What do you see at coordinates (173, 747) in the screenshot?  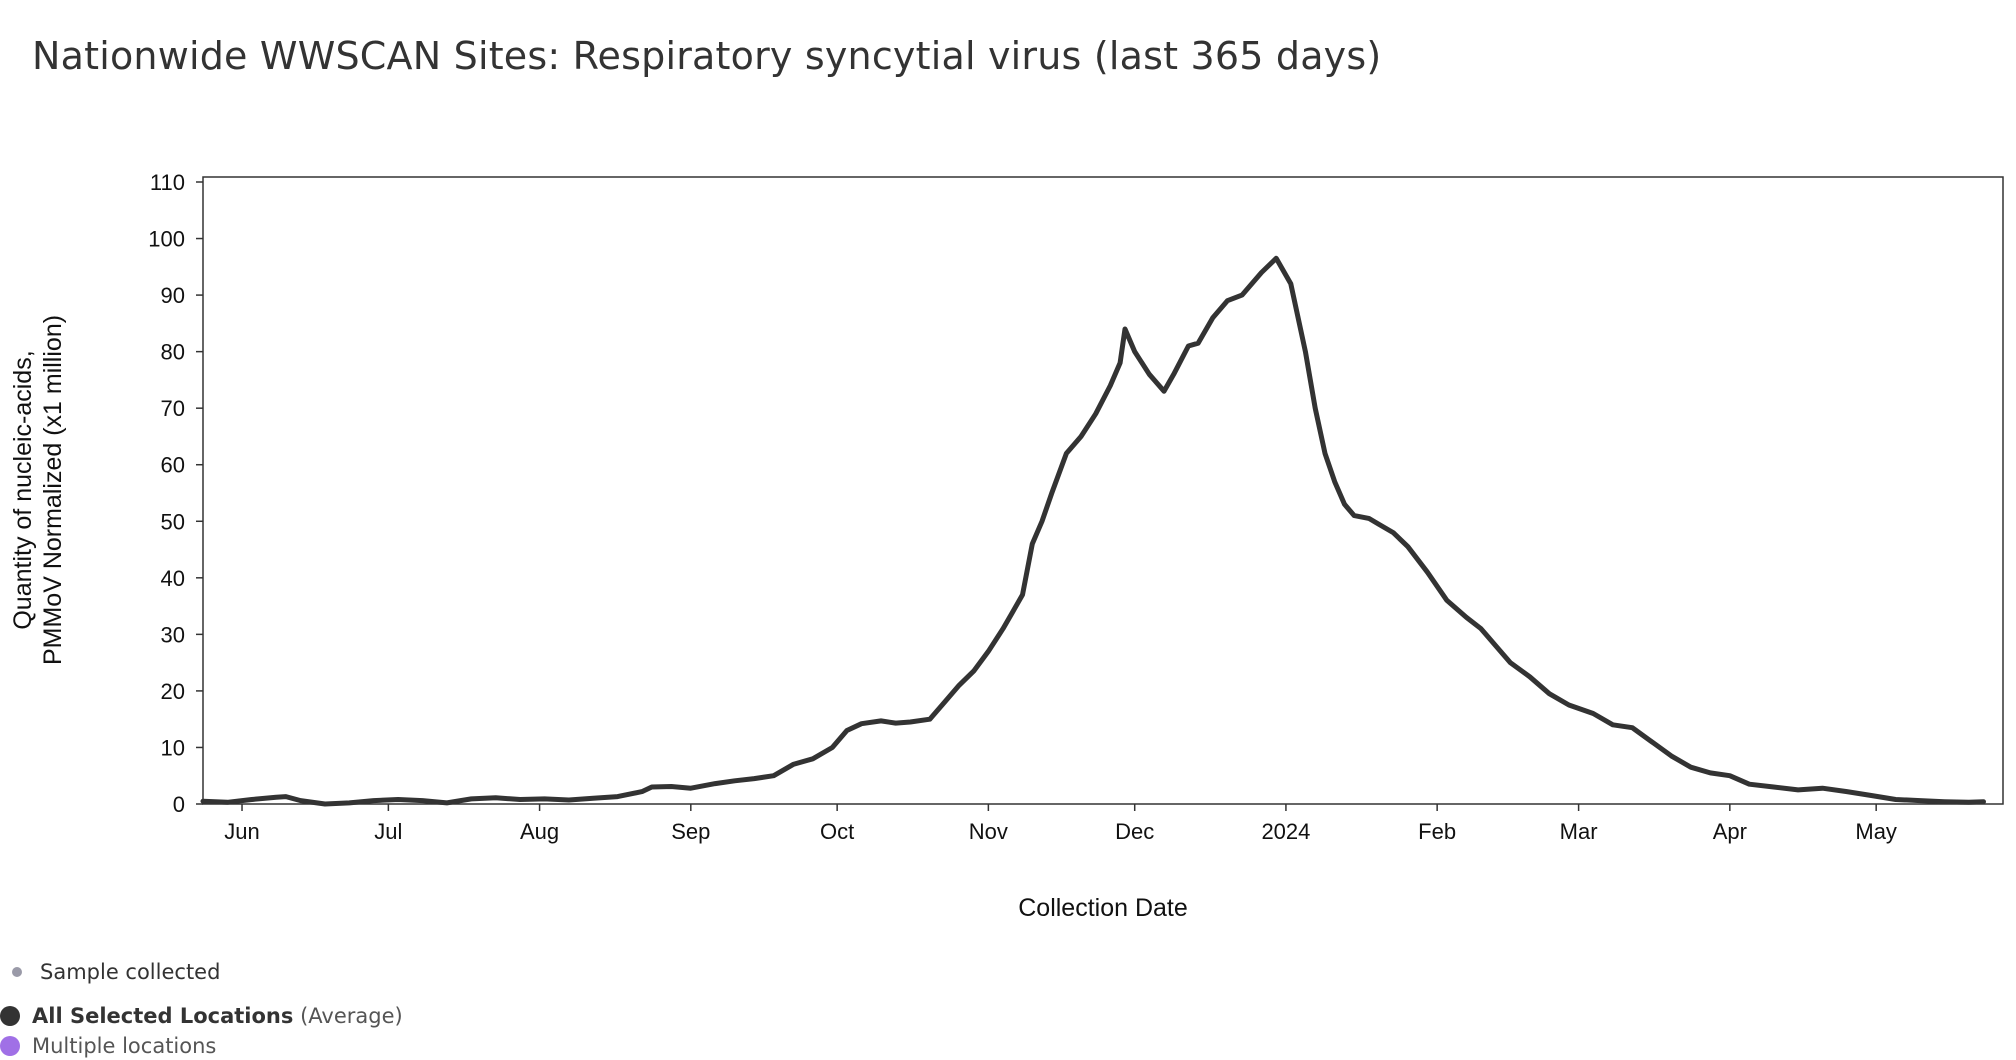 I see `y-tick-label: 10` at bounding box center [173, 747].